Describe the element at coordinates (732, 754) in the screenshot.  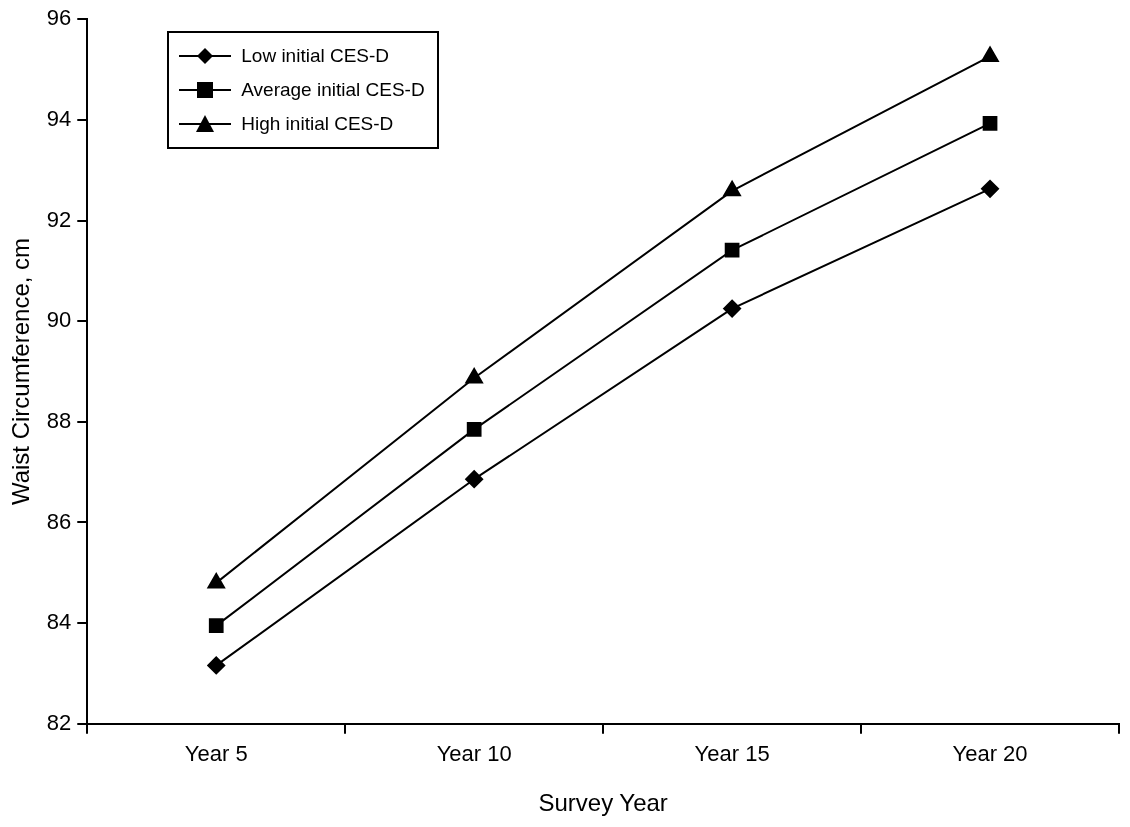
I see `x-tick-label: Year 15` at that location.